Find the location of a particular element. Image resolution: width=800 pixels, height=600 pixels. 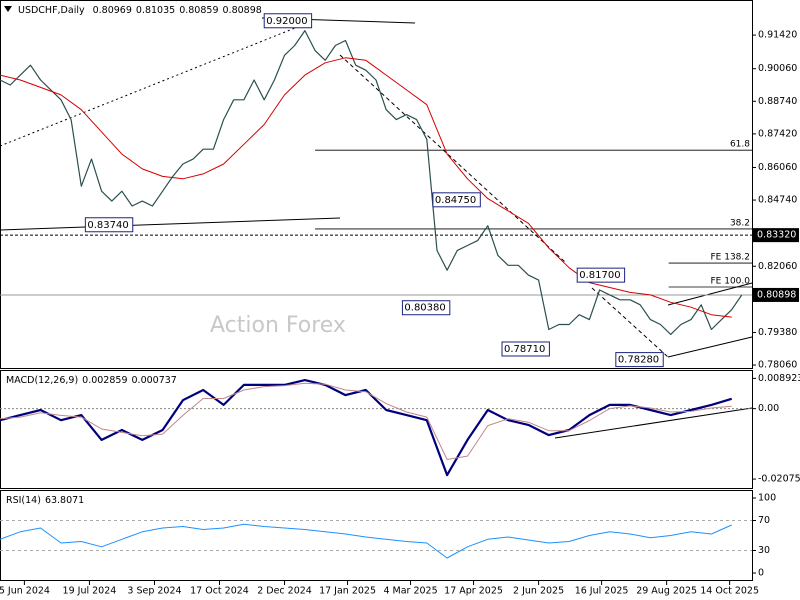

annotation-label: 0.78280 is located at coordinates (638, 360).